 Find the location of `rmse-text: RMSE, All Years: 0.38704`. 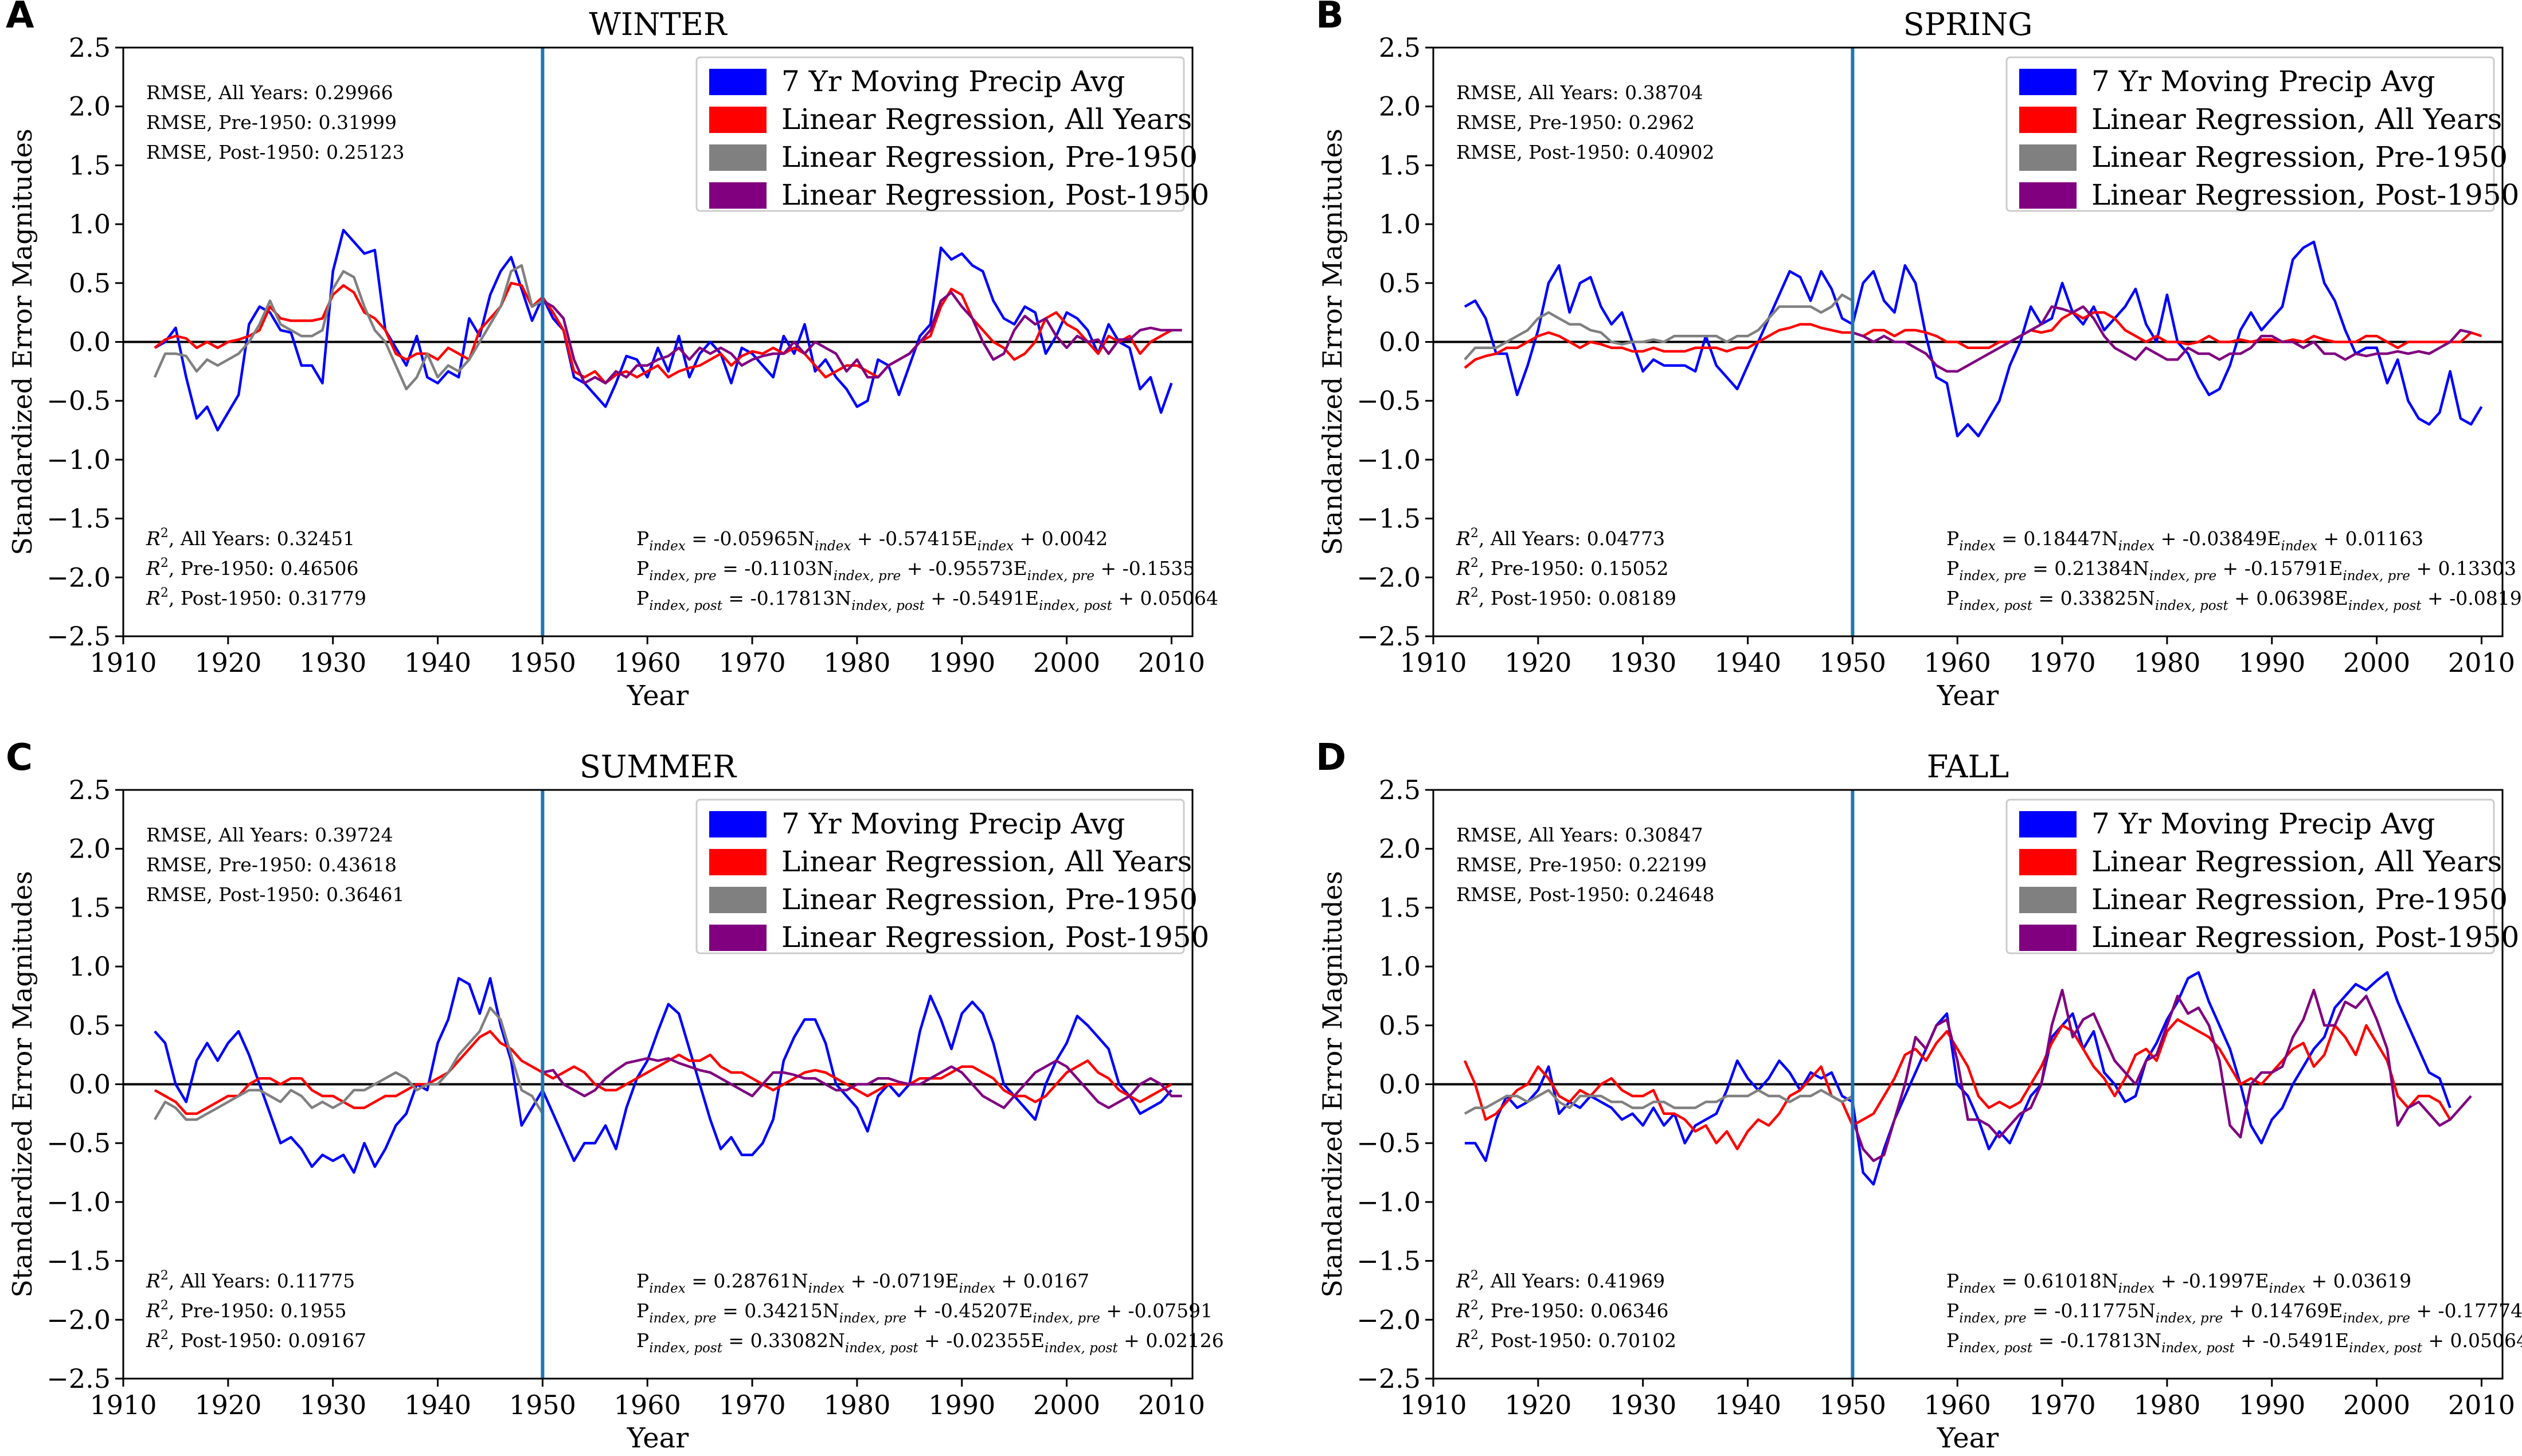

rmse-text: RMSE, All Years: 0.38704 is located at coordinates (1579, 93).